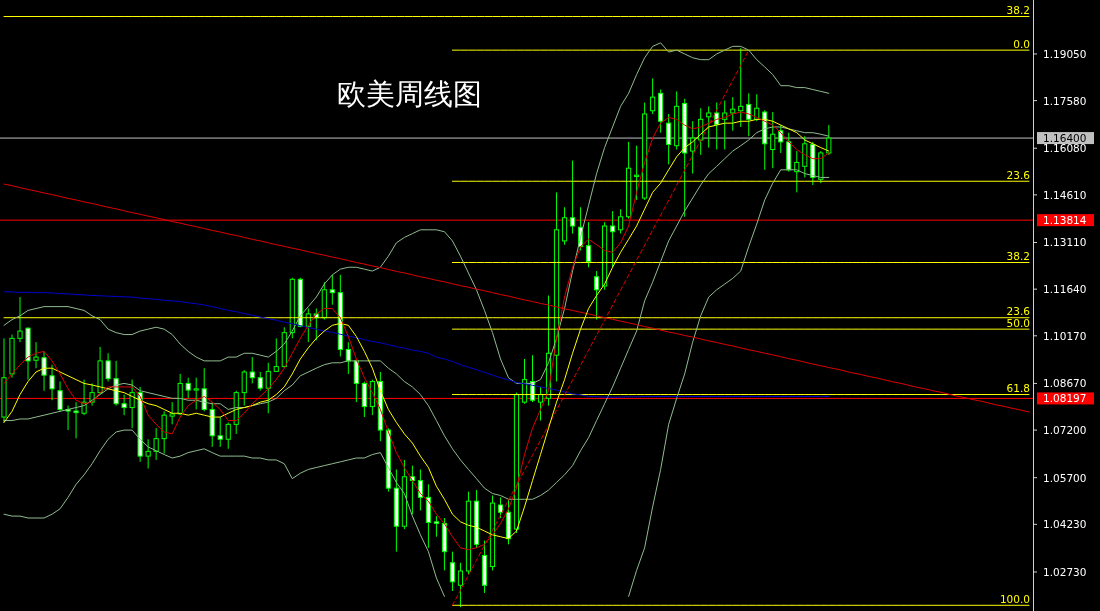 The image size is (1100, 611). Describe the element at coordinates (1065, 194) in the screenshot. I see `y-tick-label: 1.14610` at that location.